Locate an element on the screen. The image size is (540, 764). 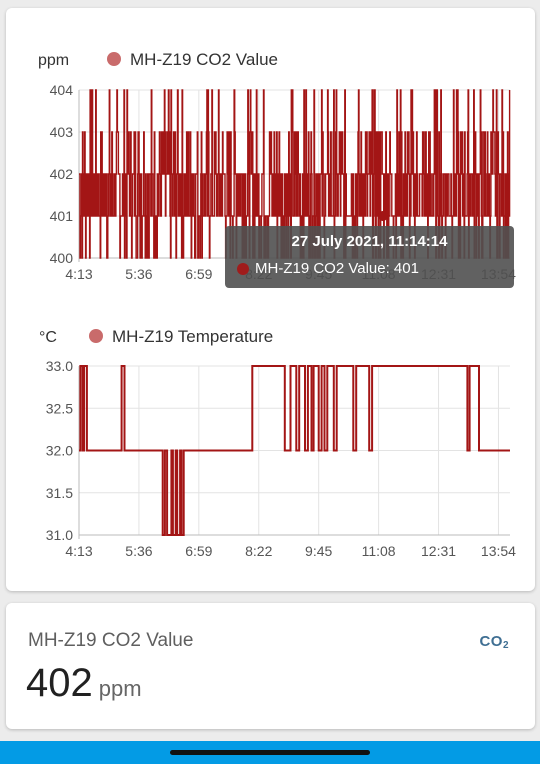
y-axis-unit: ppm is located at coordinates (53, 60).